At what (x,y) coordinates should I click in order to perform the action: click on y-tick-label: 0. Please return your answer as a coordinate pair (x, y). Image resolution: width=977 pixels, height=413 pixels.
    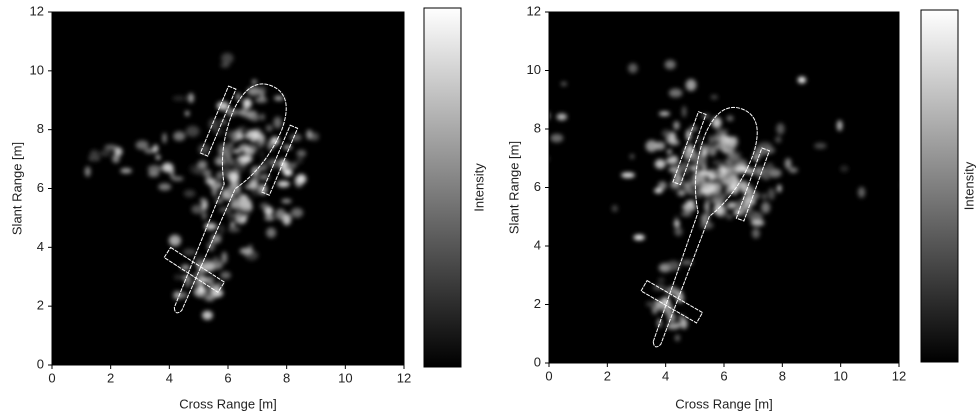
    Looking at the image, I should click on (537, 361).